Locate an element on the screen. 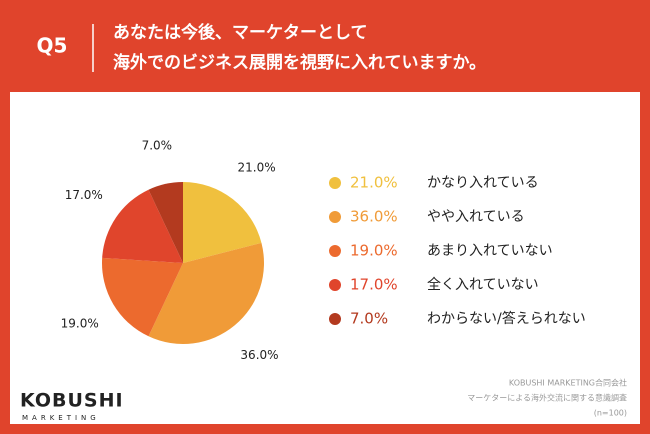 The width and height of the screenshot is (650, 434). data-label: 7.0% is located at coordinates (157, 145).